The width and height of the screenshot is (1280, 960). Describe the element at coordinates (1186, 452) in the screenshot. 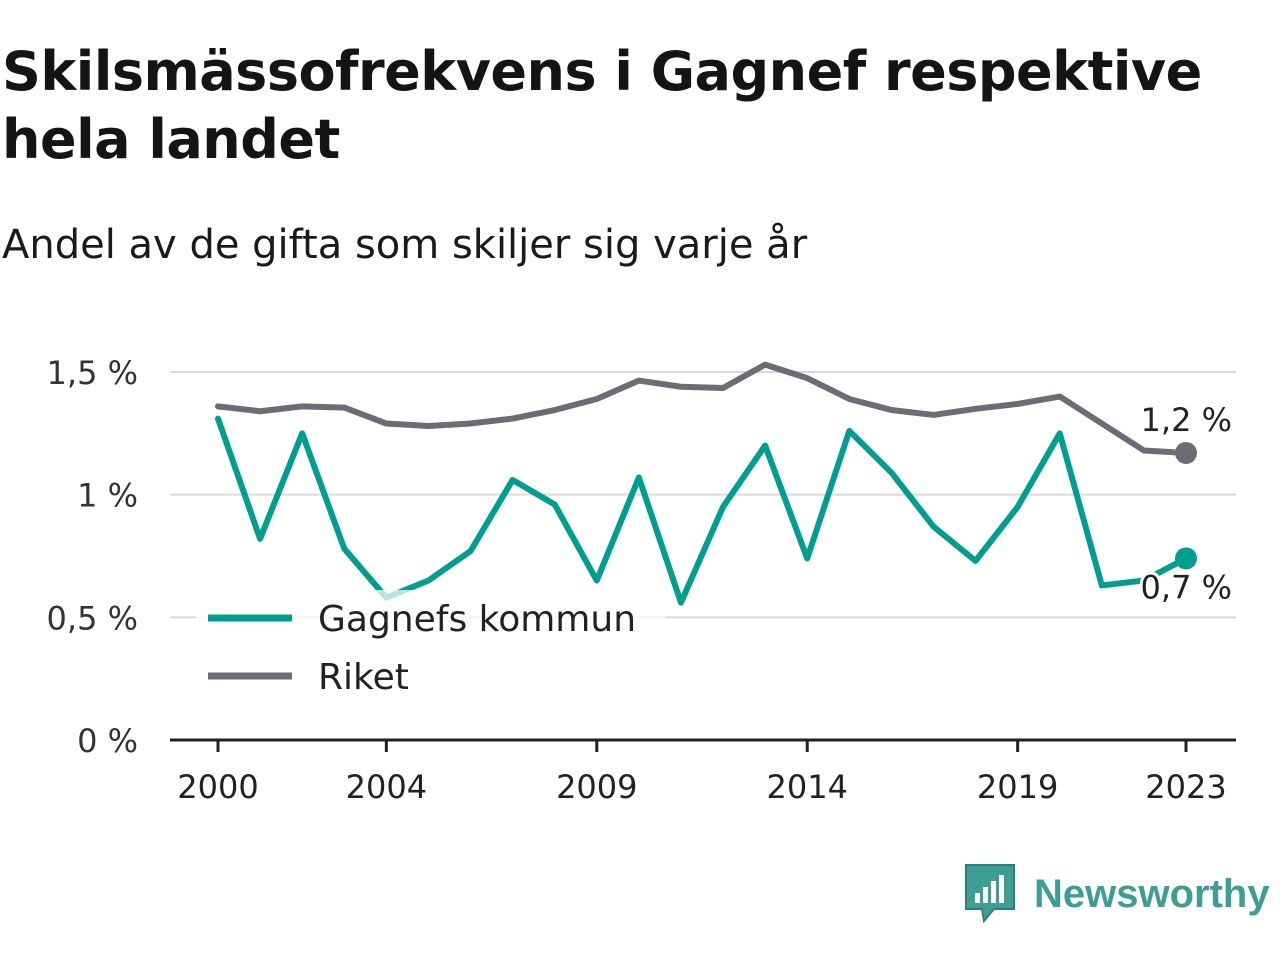

I see `series-endpoint-riket` at that location.